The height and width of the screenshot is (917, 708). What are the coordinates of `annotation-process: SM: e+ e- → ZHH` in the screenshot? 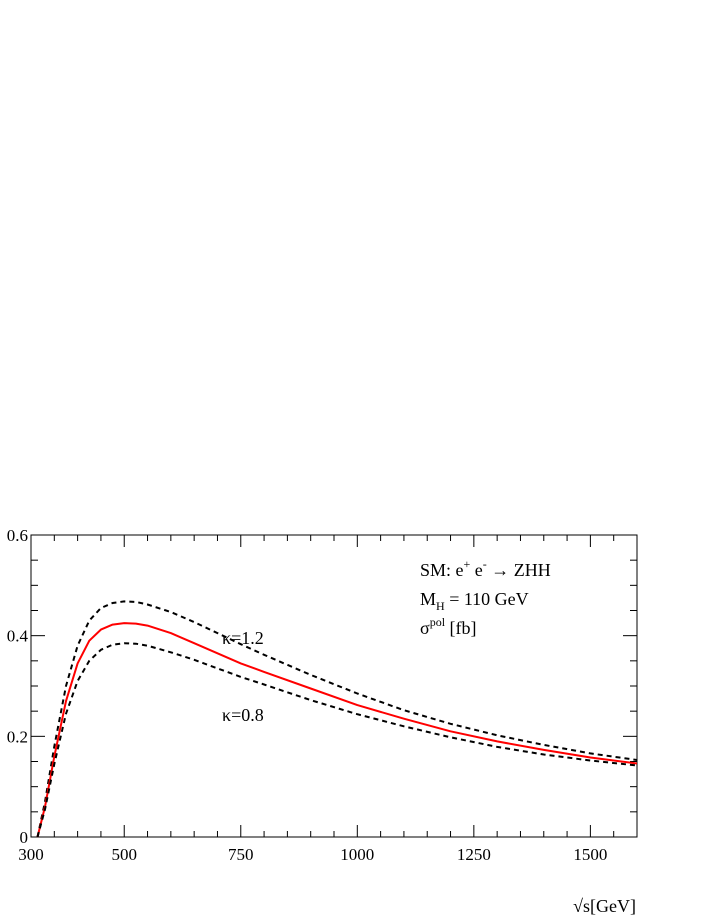 It's located at (485, 568).